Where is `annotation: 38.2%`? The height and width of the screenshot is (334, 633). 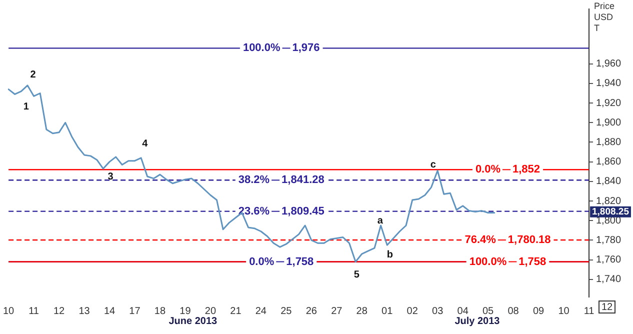 annotation: 38.2% is located at coordinates (254, 180).